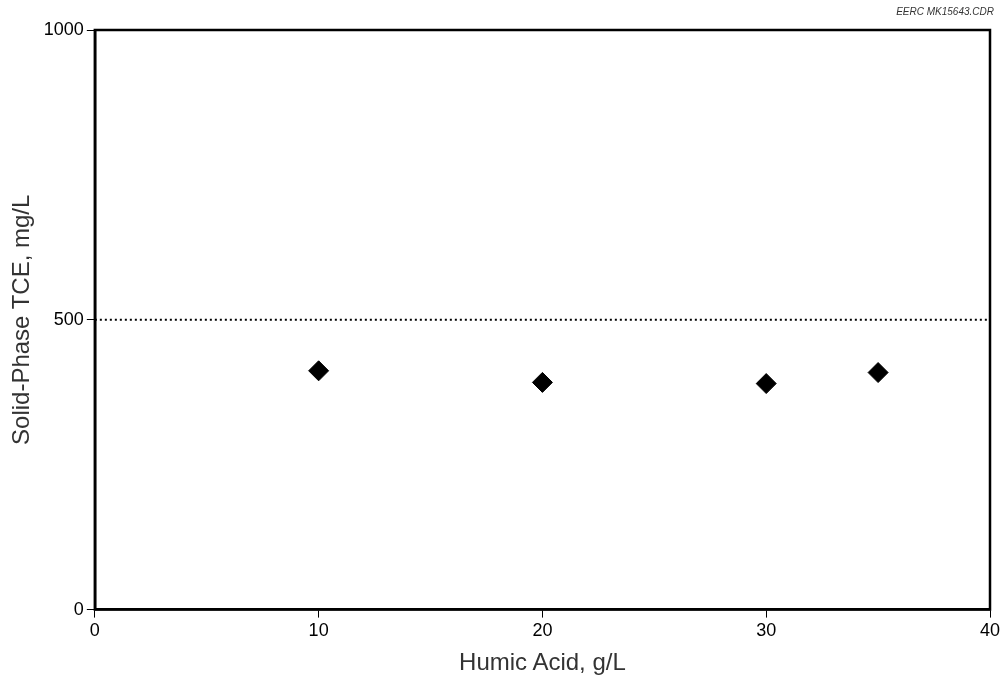 The image size is (1008, 682). What do you see at coordinates (542, 662) in the screenshot?
I see `x-axis-title: Humic Acid, g/L` at bounding box center [542, 662].